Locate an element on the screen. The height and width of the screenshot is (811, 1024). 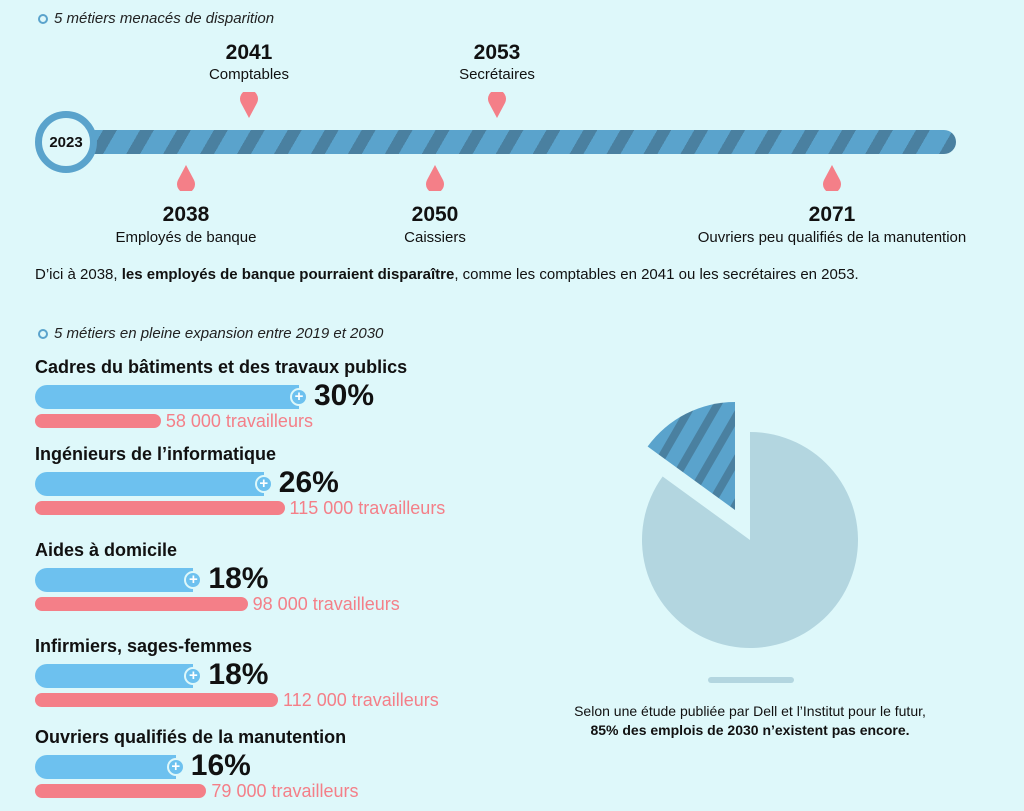
growth-percent: 30% is located at coordinates (344, 395).